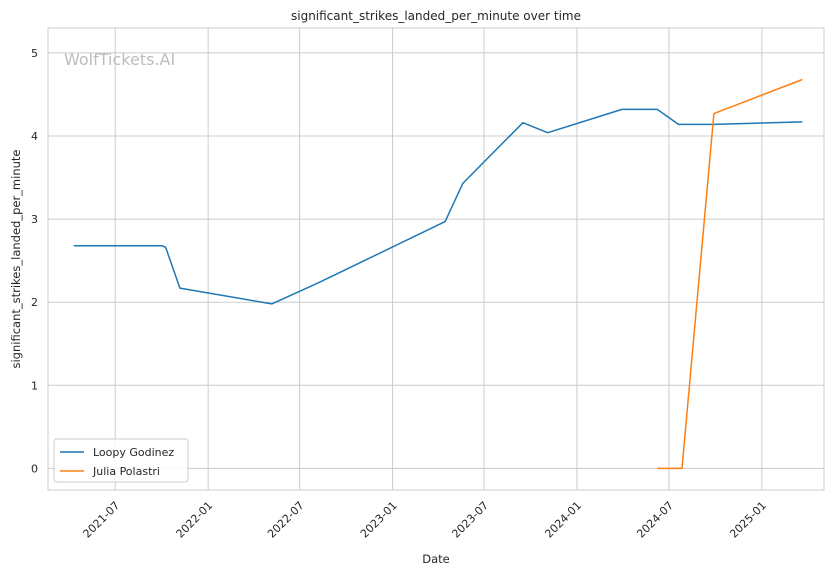 Image resolution: width=832 pixels, height=575 pixels. I want to click on legend-label-loopy-godinez: Loopy Godinez, so click(133, 452).